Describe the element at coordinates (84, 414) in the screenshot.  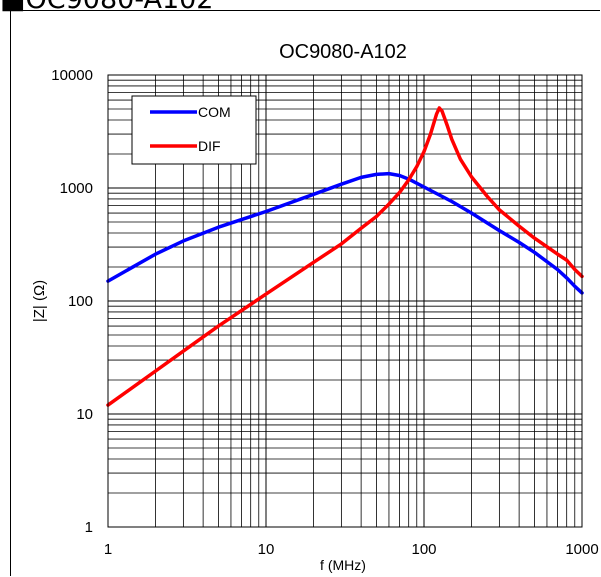
I see `y-tick-label: 10` at that location.